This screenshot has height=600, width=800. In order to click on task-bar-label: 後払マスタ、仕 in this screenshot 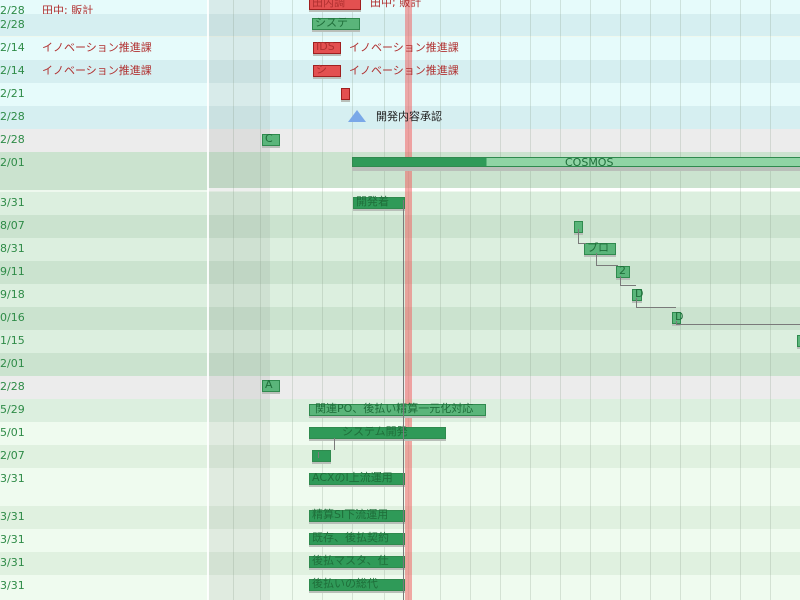, I will do `click(350, 560)`.